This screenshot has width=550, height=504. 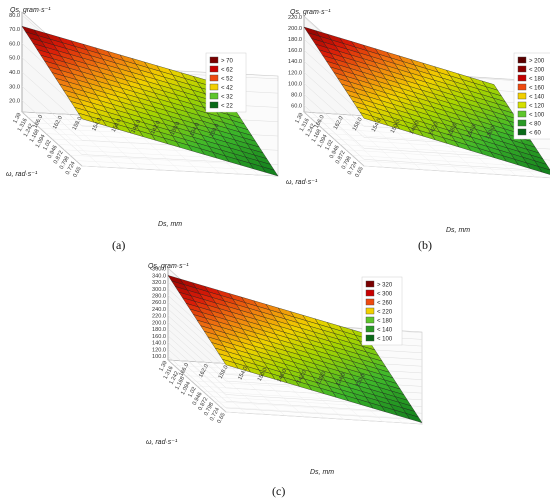 What do you see at coordinates (227, 80) in the screenshot?
I see `legend-label: < 52` at bounding box center [227, 80].